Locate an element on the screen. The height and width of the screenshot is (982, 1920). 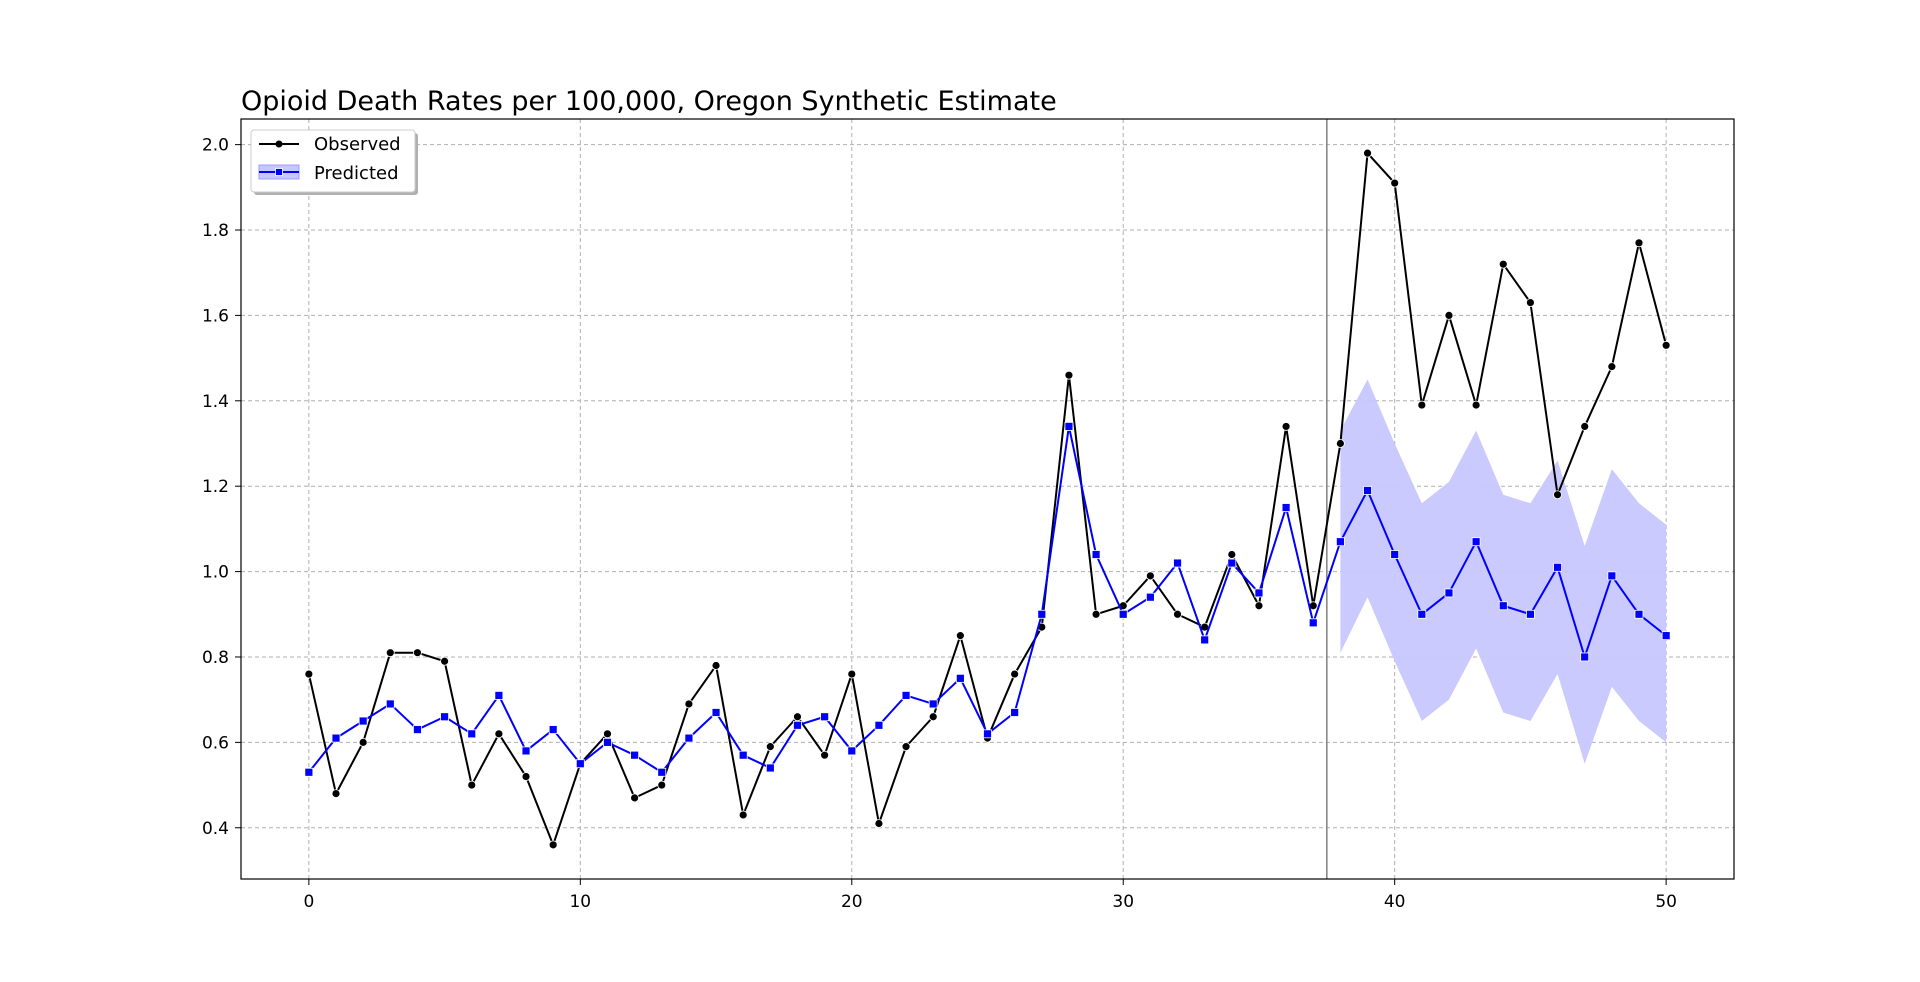
y-tick-label: 0.4 is located at coordinates (215, 829).